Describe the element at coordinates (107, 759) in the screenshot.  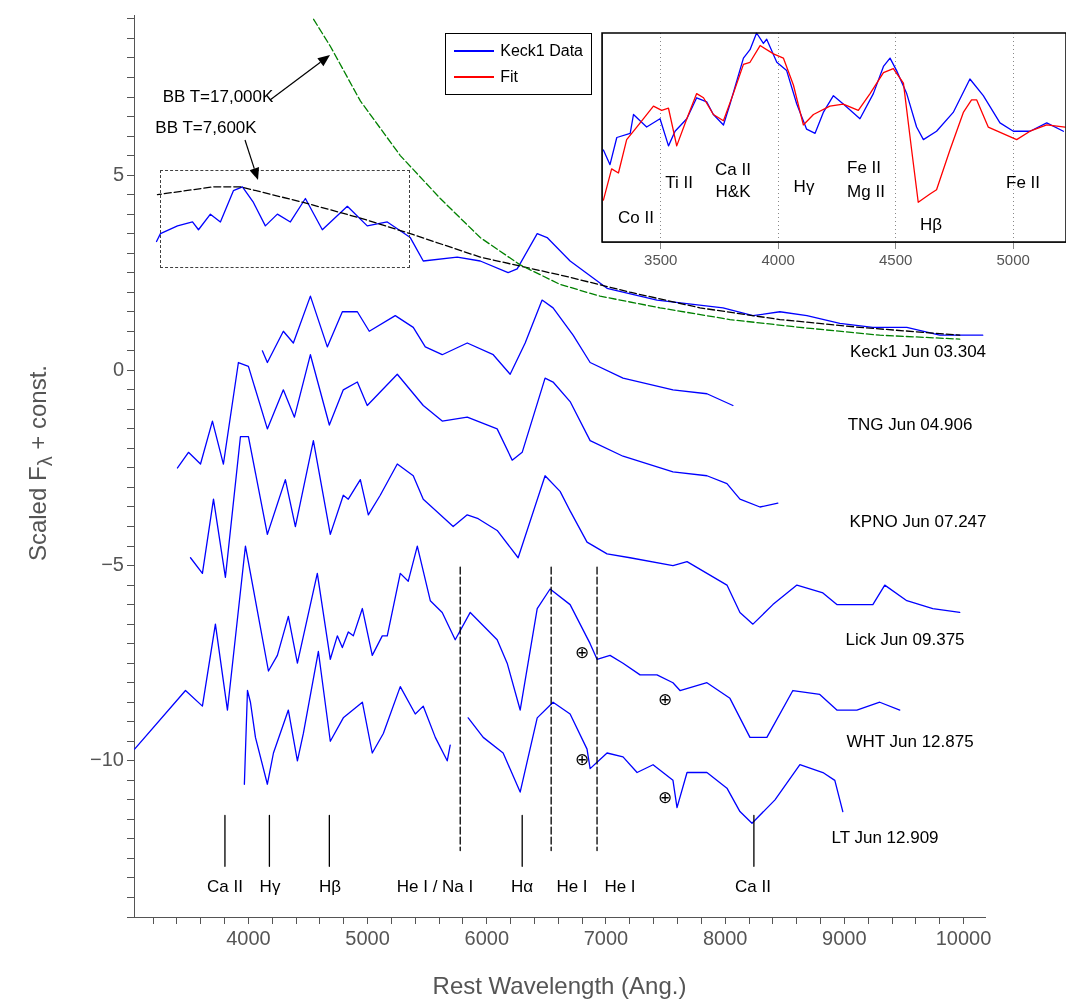
I see `y-tick-label: −10` at that location.